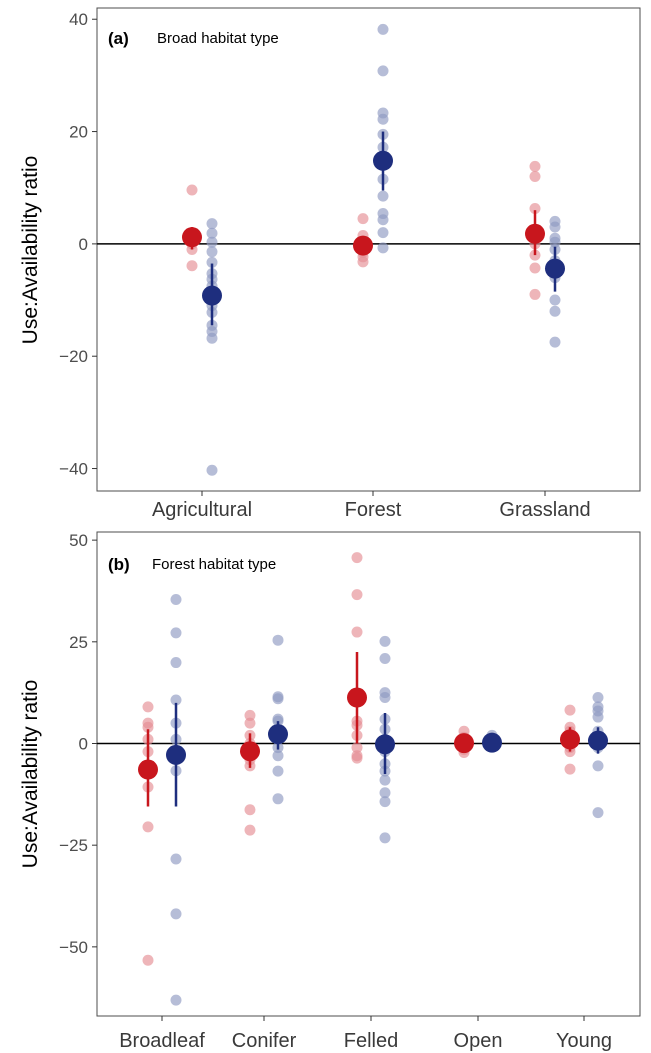 Image resolution: width=651 pixels, height=1053 pixels. What do you see at coordinates (202, 510) in the screenshot?
I see `panel-a-category-label: Agricultural` at bounding box center [202, 510].